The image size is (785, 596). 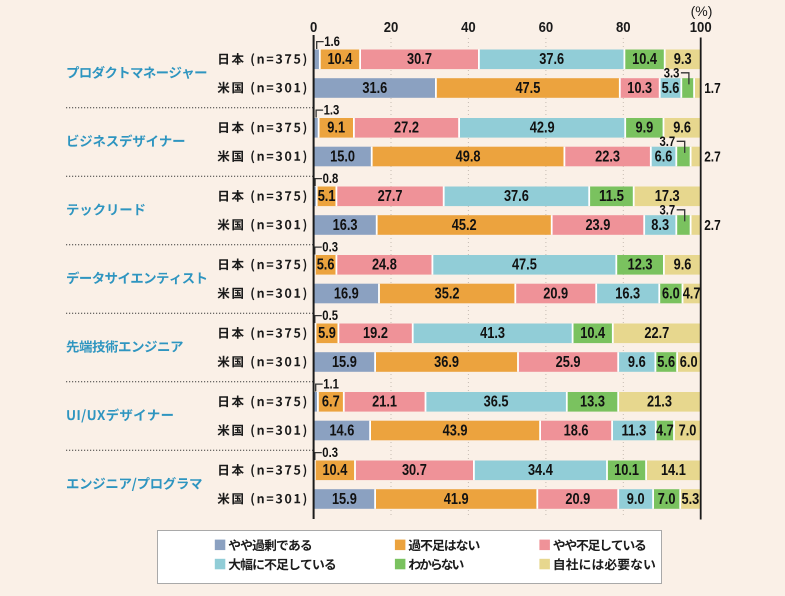 What do you see at coordinates (592, 402) in the screenshot?
I see `svg-text: 13.3` at bounding box center [592, 402].